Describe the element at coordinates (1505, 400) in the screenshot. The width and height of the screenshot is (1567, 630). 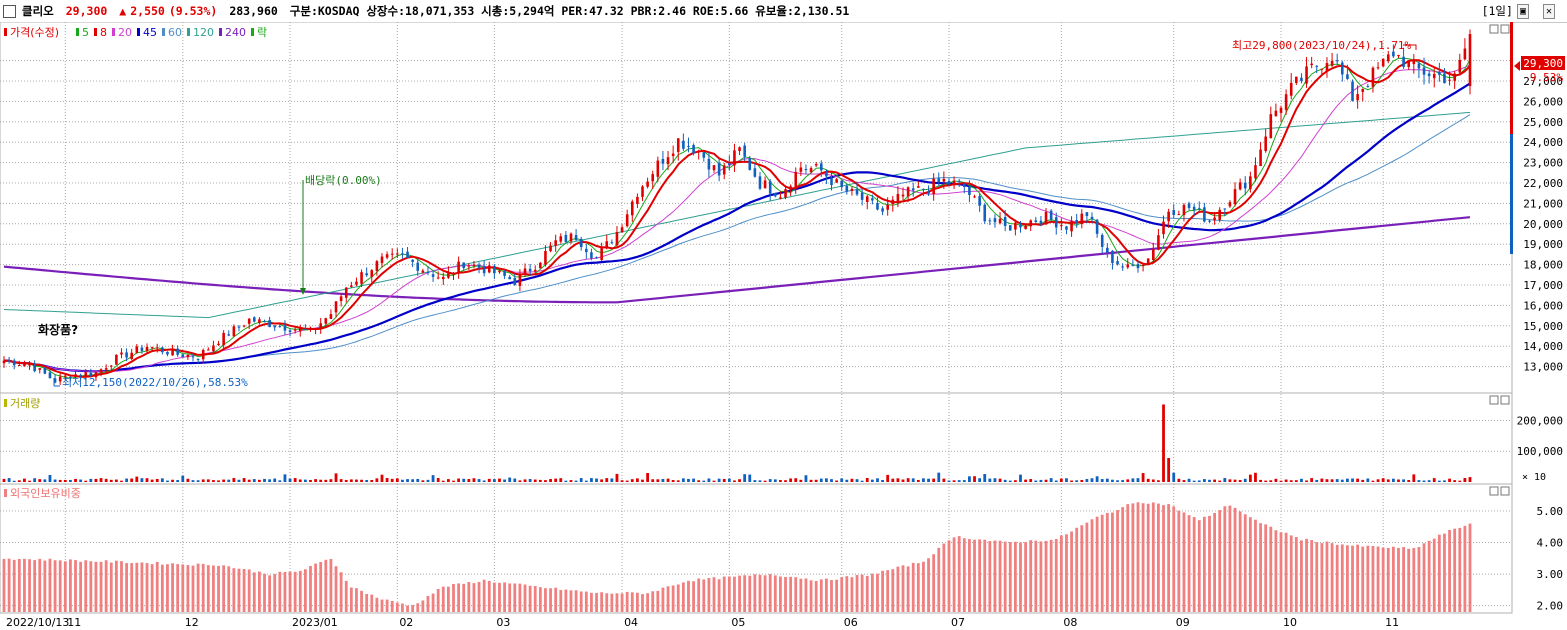
I see `volume-panel-close-icon` at that location.